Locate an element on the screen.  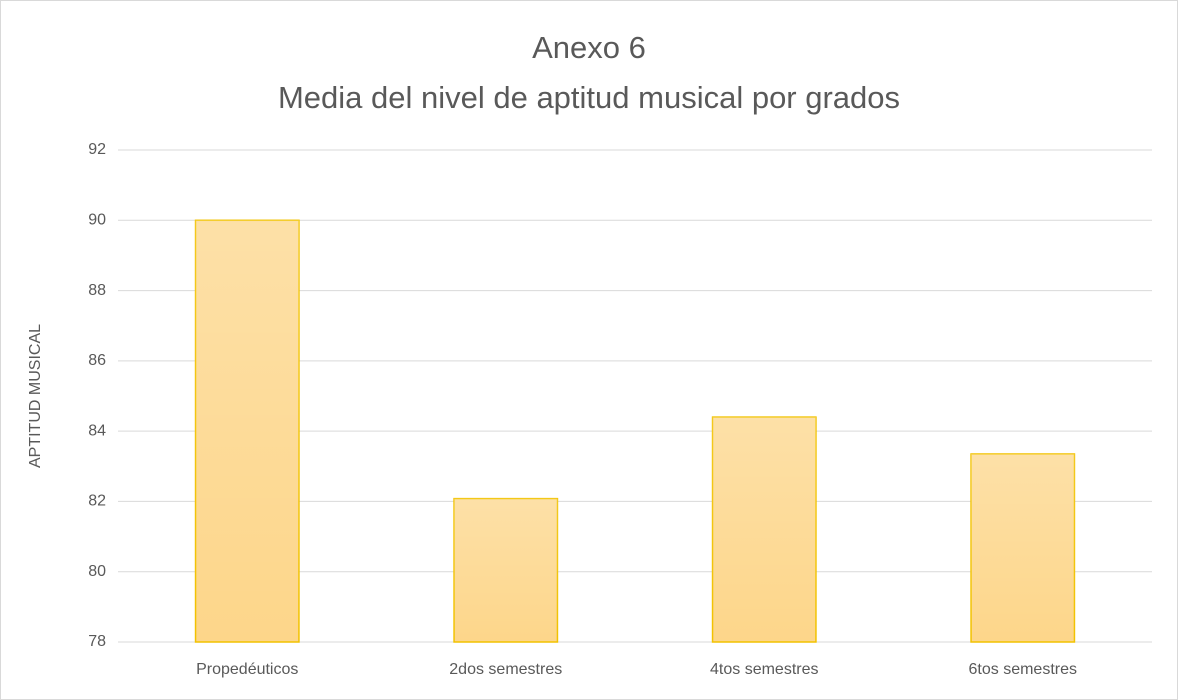
y-tick-label: 92 is located at coordinates (97, 149).